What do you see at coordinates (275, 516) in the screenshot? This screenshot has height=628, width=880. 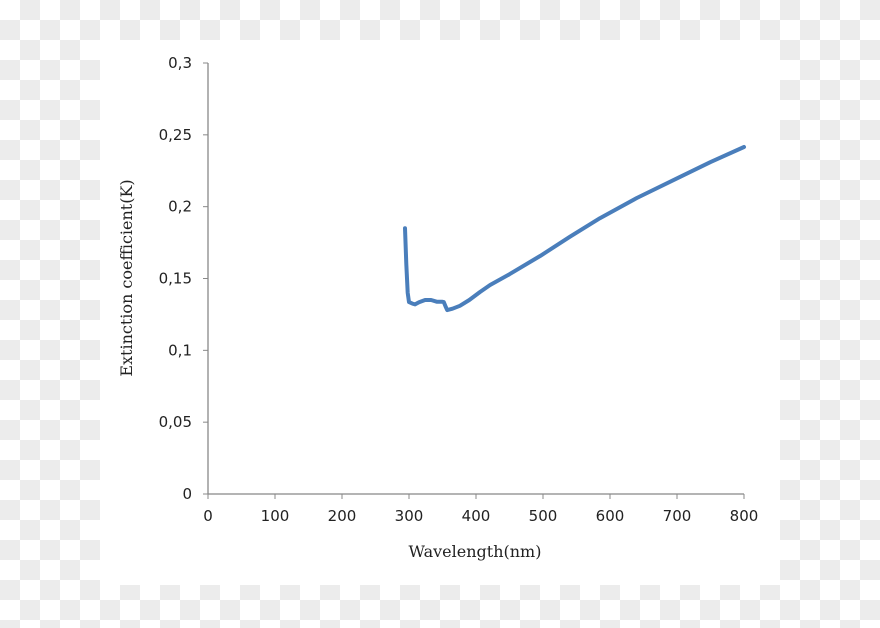 I see `x-tick-label: 100` at bounding box center [275, 516].